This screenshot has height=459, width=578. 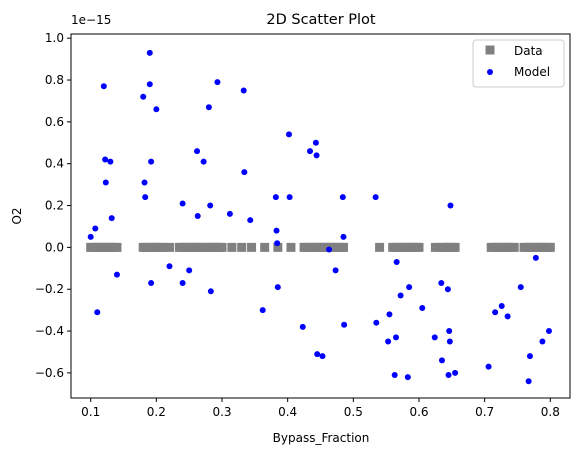 I want to click on x-tick-label: 0.3, so click(x=221, y=412).